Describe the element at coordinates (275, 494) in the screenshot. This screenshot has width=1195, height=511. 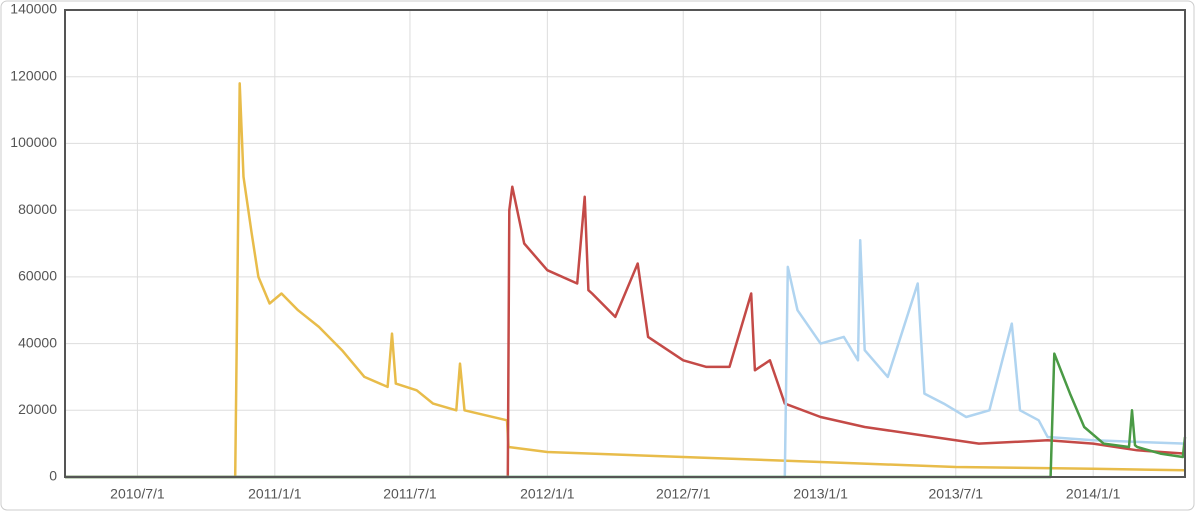
I see `x-tick-label: 2011/1/1` at that location.